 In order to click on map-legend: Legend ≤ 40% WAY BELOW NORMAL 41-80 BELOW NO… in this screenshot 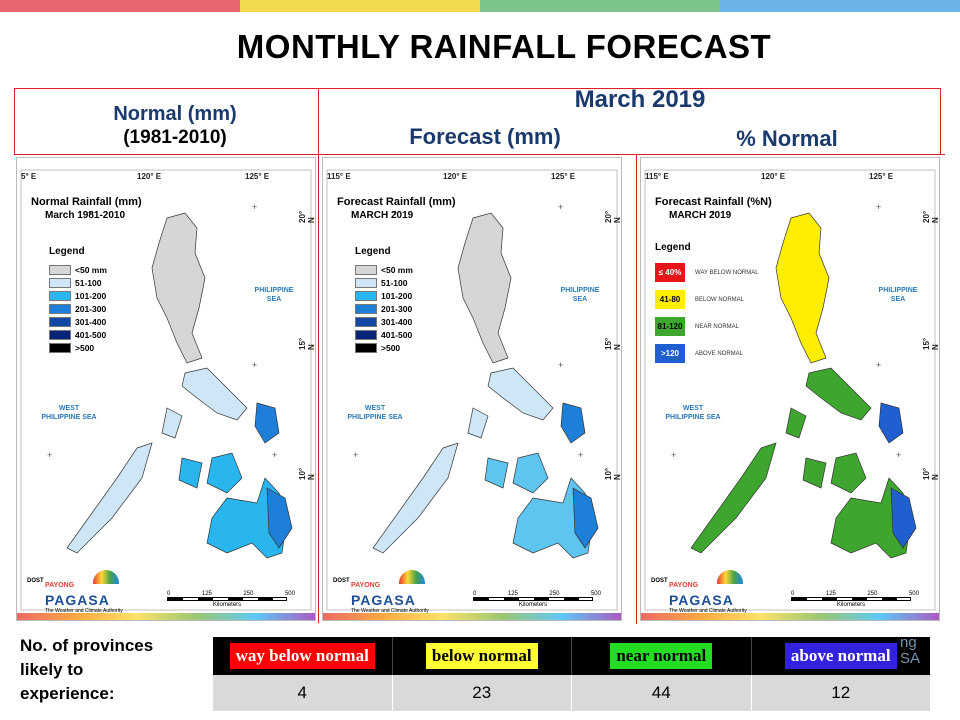, I will do `click(707, 304)`.